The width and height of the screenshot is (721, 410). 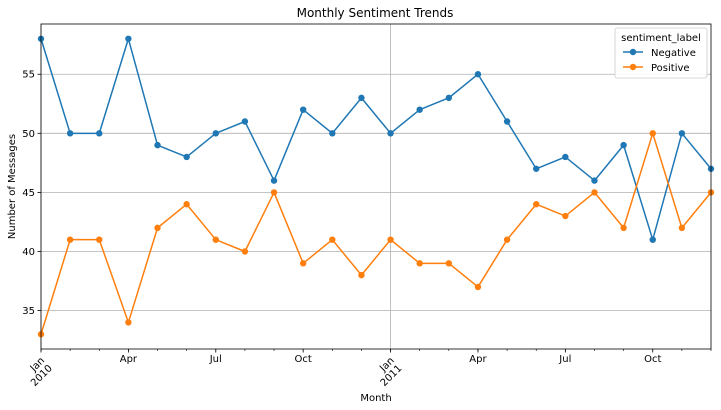 What do you see at coordinates (12, 186) in the screenshot?
I see `y-axis-title: Number of Messages` at bounding box center [12, 186].